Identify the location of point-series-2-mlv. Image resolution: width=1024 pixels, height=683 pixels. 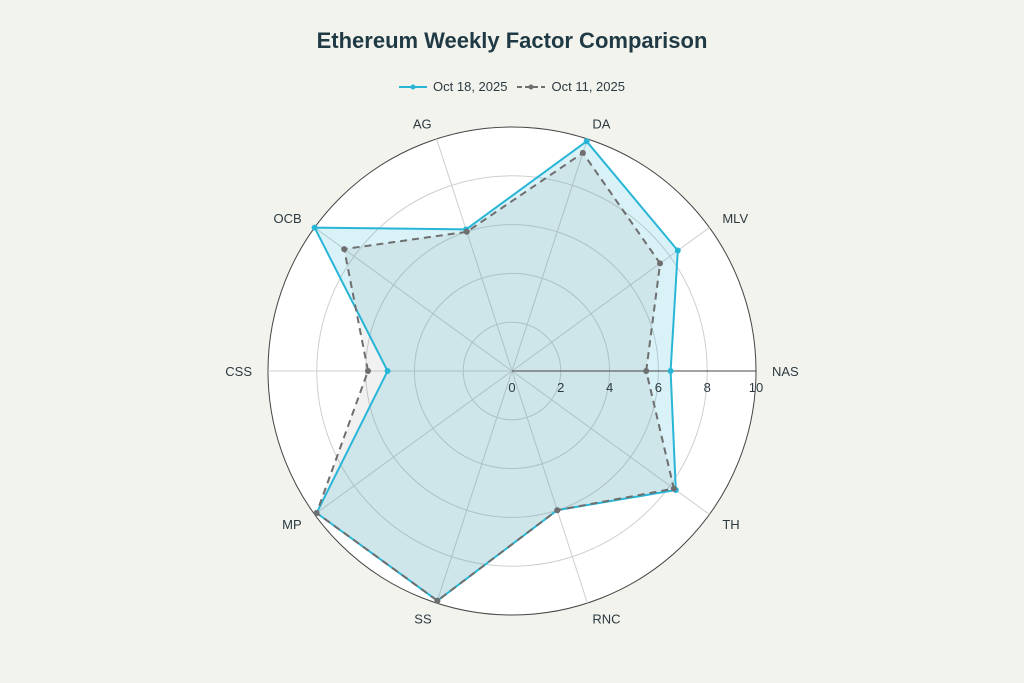
(660, 263).